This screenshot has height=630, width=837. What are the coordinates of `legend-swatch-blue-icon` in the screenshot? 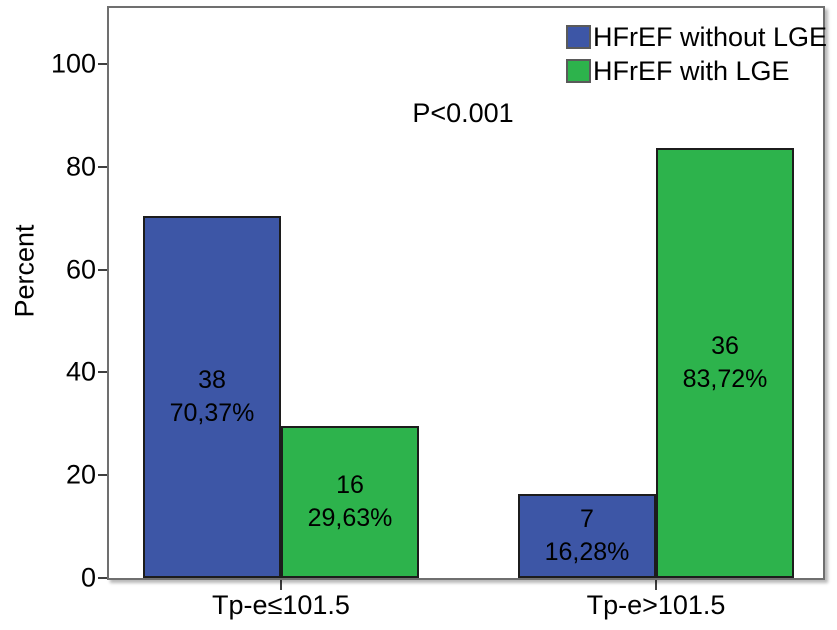 It's located at (578, 37).